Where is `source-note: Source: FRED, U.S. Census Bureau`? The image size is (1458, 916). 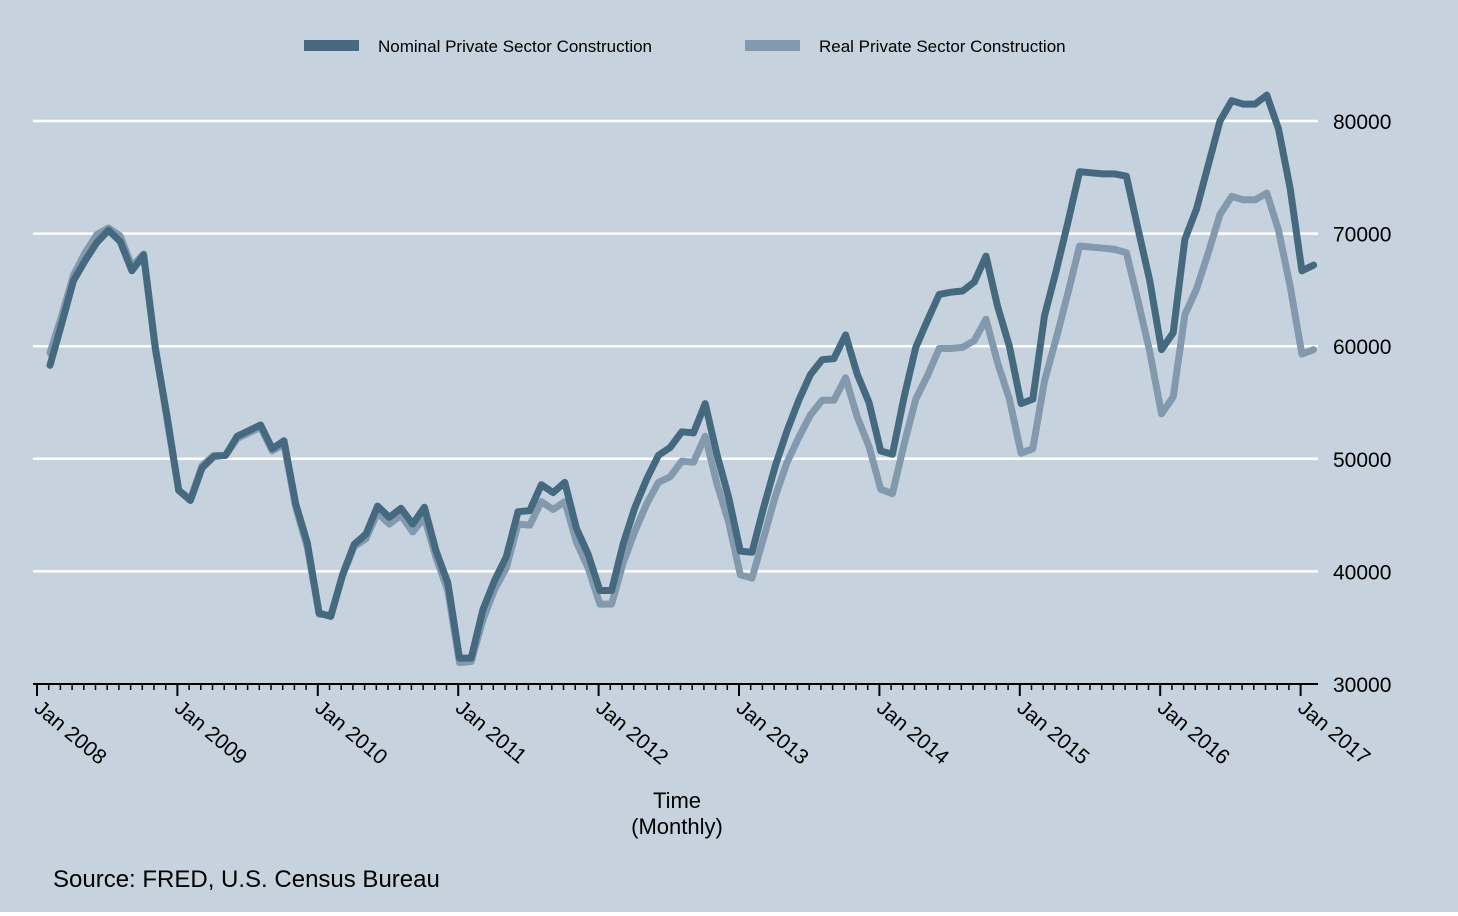
source-note: Source: FRED, U.S. Census Bureau is located at coordinates (246, 879).